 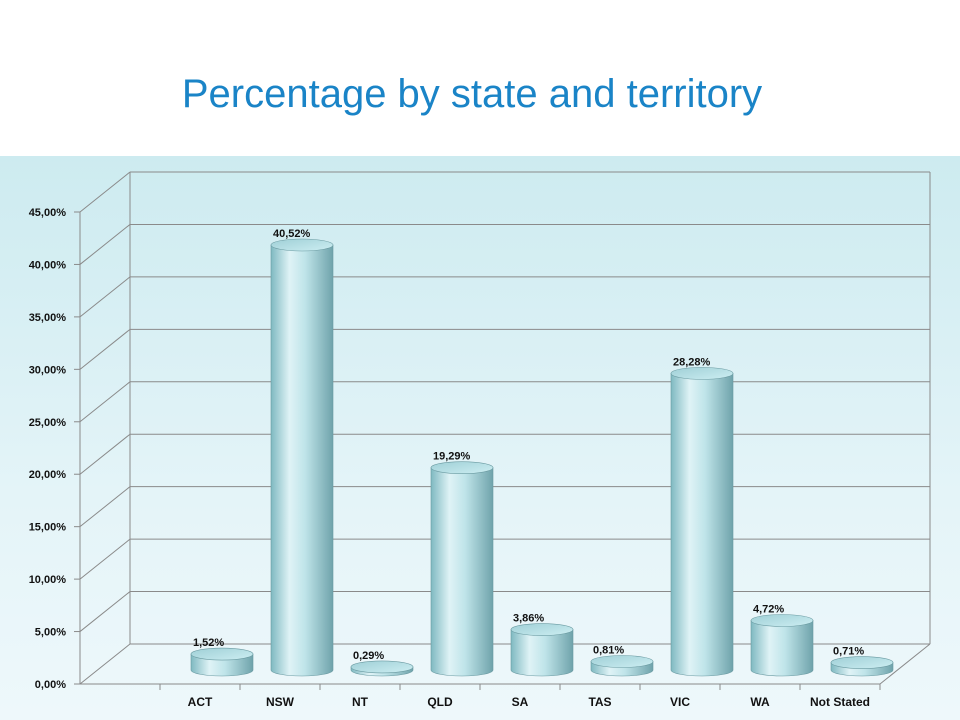 What do you see at coordinates (848, 652) in the screenshot?
I see `data-label: 0,71%` at bounding box center [848, 652].